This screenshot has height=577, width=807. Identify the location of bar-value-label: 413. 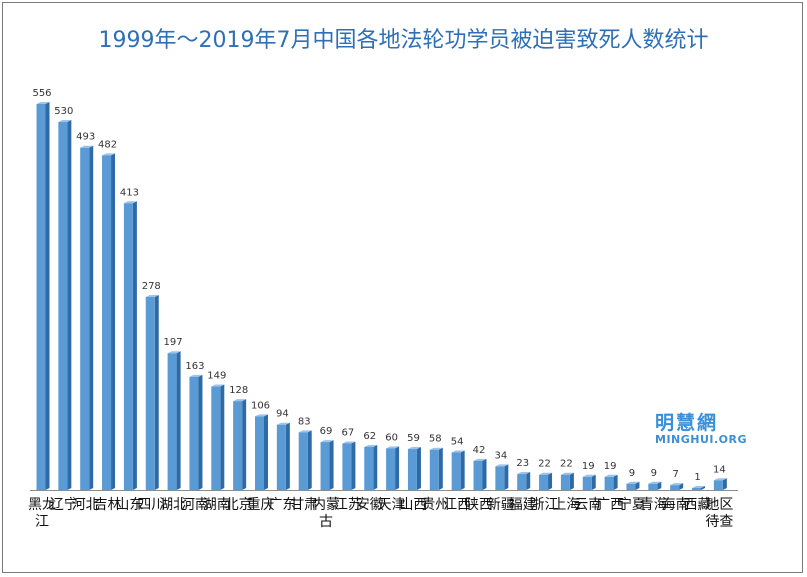
(129, 192).